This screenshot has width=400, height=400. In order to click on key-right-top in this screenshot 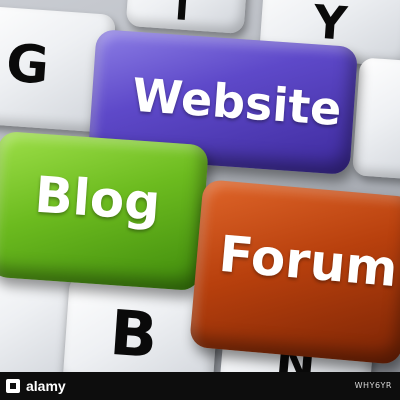, I will do `click(375, 119)`.